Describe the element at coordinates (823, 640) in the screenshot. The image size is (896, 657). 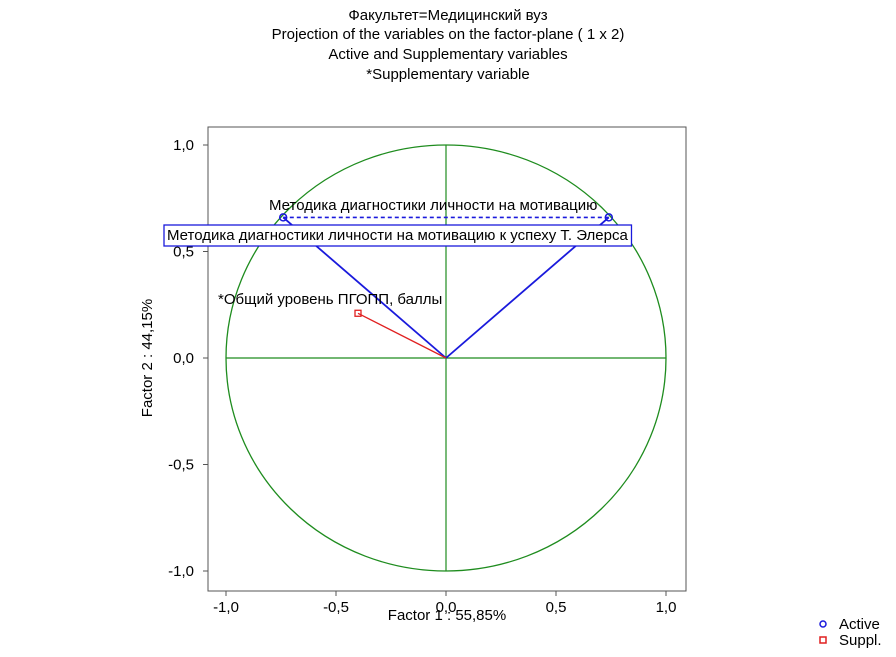
I see `legend-suppl-marker` at that location.